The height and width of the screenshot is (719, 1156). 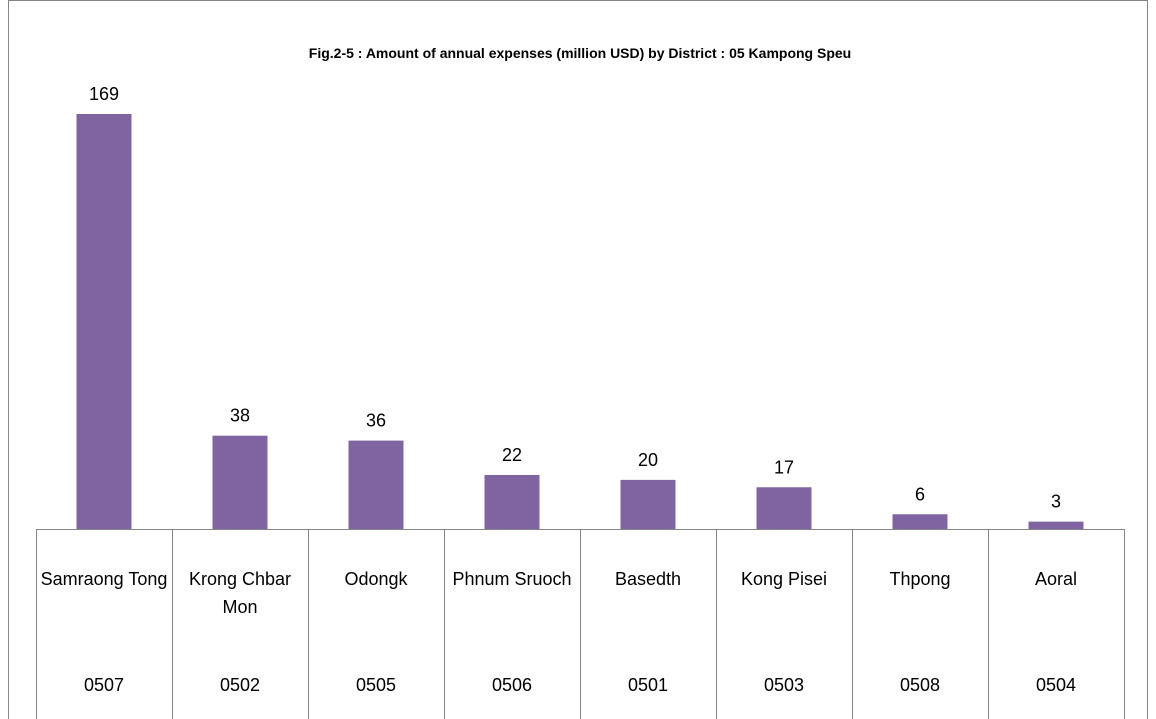 I want to click on district-code: 0506, so click(x=512, y=685).